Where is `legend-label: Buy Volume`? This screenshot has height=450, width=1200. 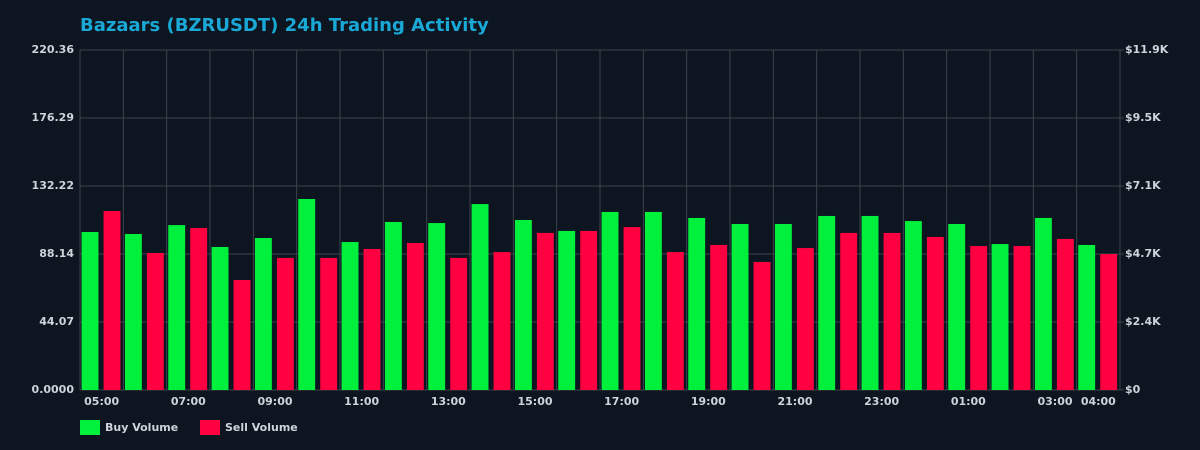
legend-label: Buy Volume is located at coordinates (141, 427).